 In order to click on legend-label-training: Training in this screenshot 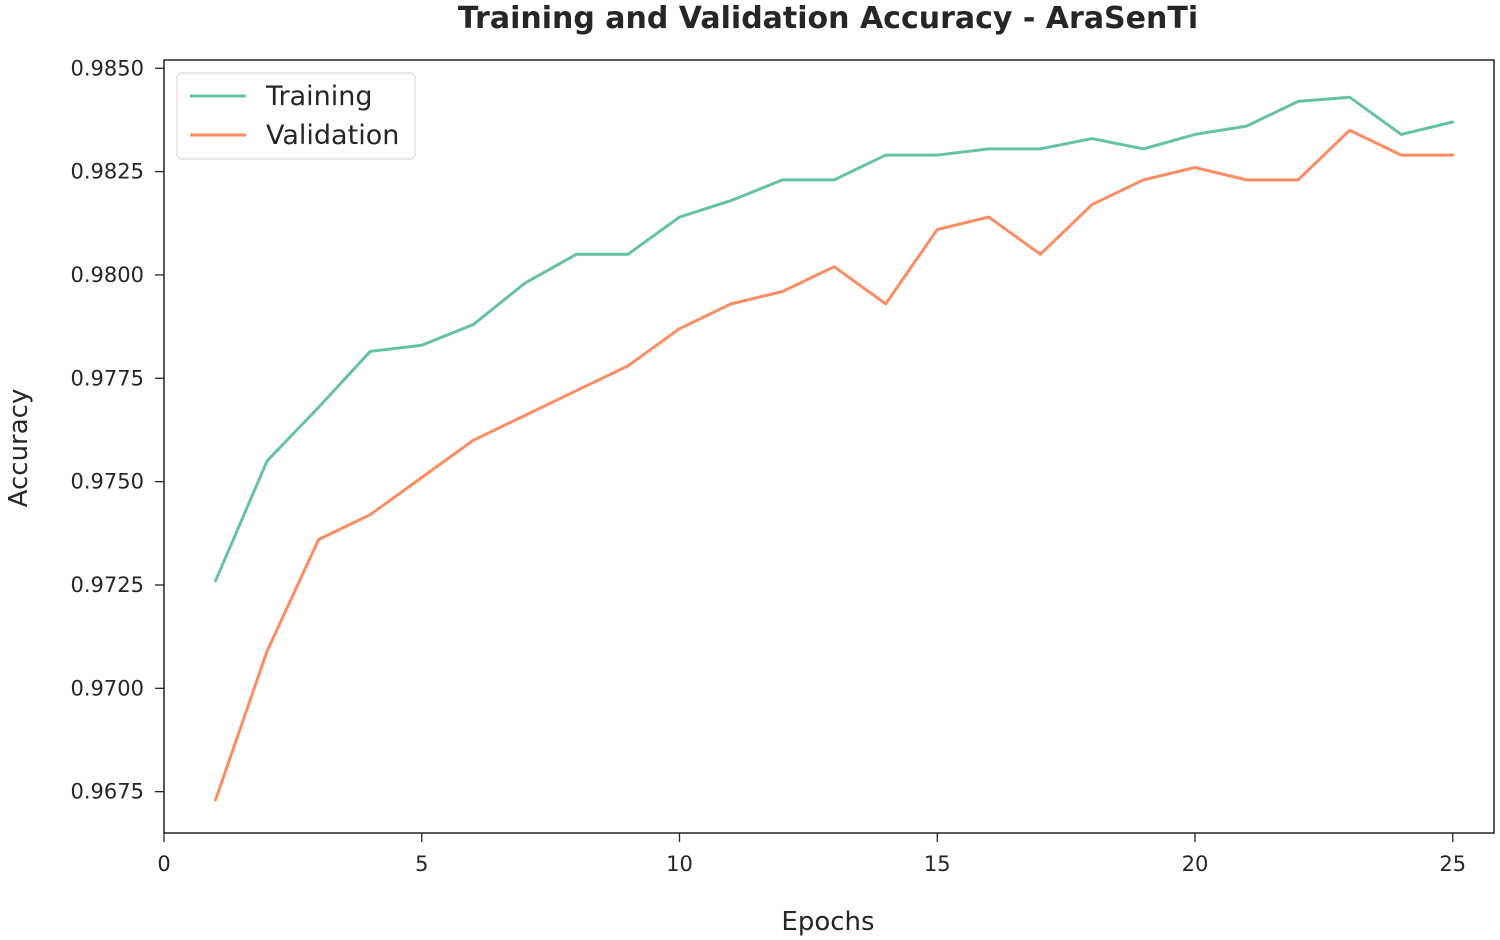, I will do `click(319, 96)`.